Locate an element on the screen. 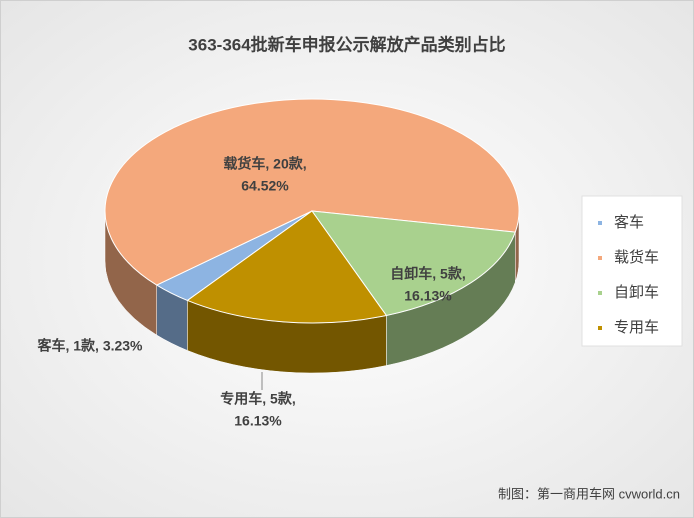 This screenshot has width=694, height=518. data-label: 64.52% is located at coordinates (265, 186).